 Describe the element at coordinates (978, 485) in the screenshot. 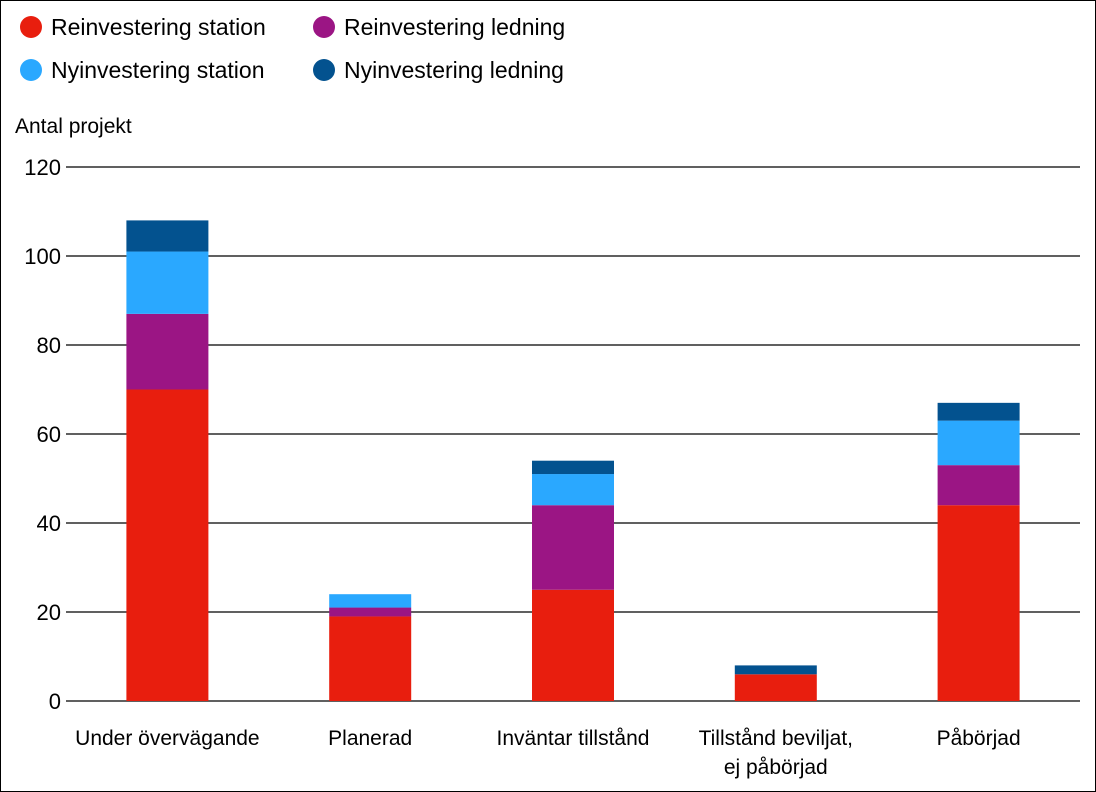

I see `bar-paborjad-reinvestering-ledning` at that location.